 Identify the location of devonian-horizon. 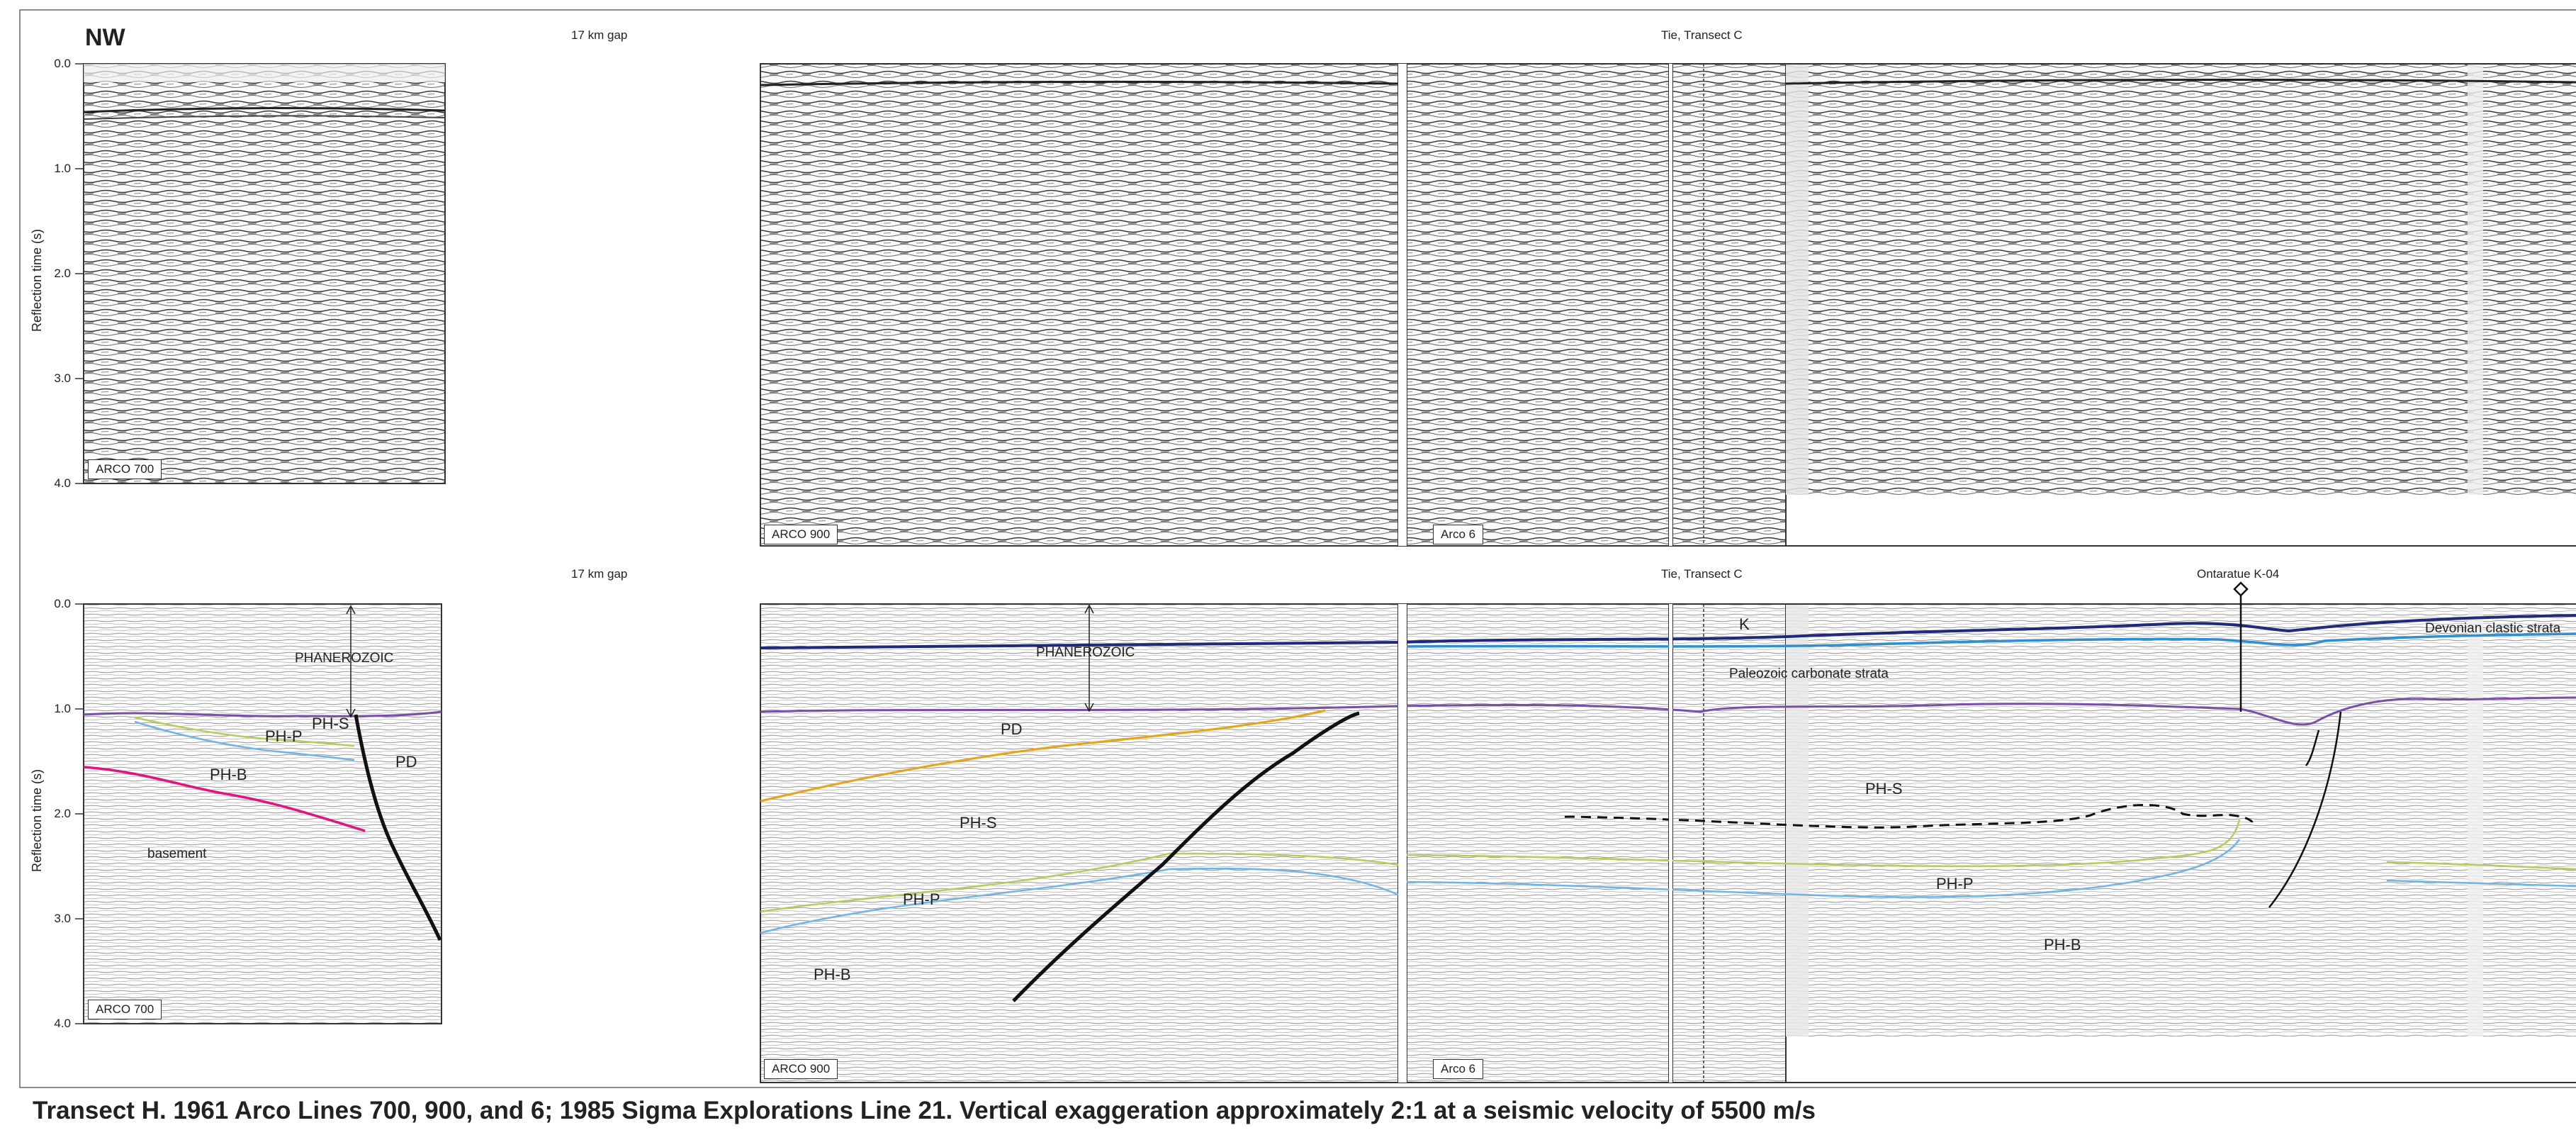
(1987, 640).